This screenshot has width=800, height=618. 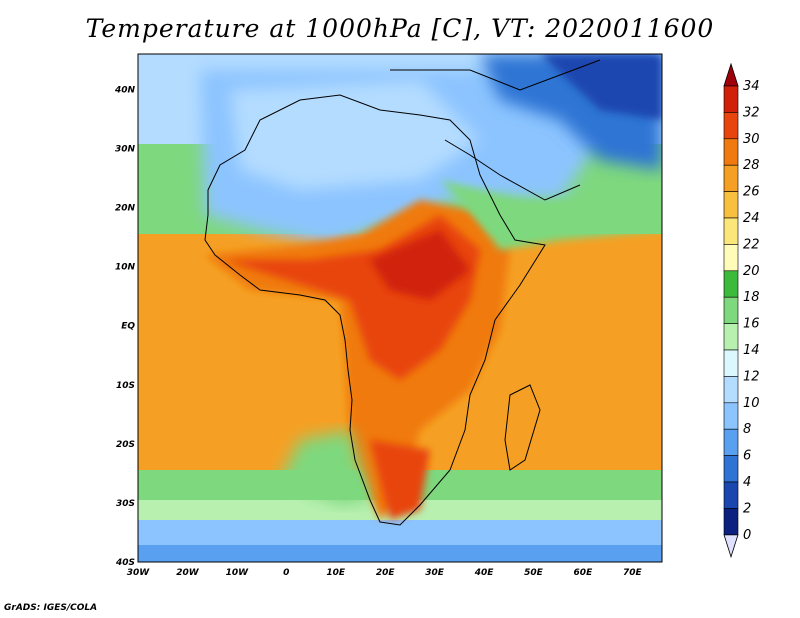 I want to click on colorbar-label: 32, so click(x=751, y=112).